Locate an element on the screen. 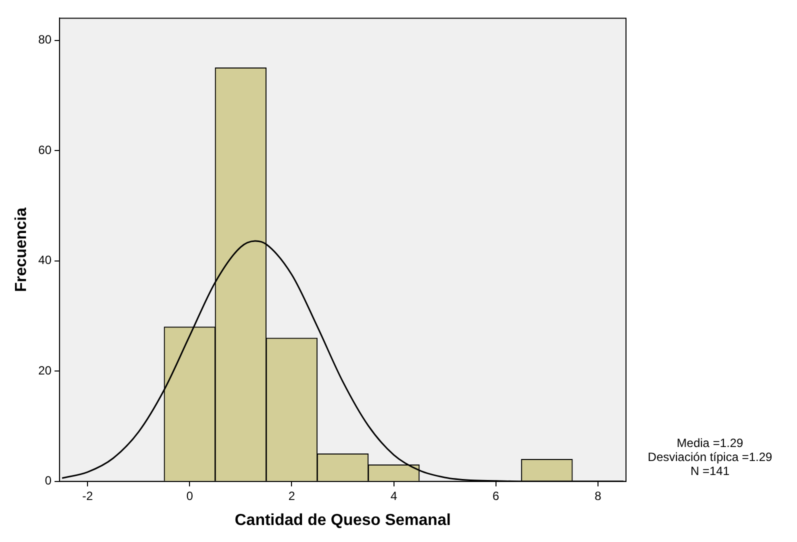 The width and height of the screenshot is (797, 542). y-tick-label: 40 is located at coordinates (45, 260).